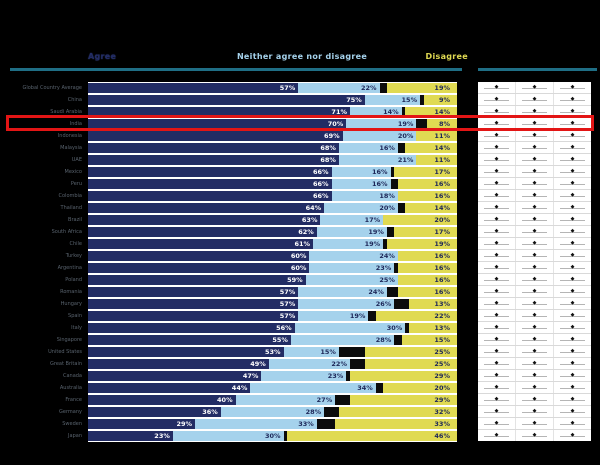 The image size is (600, 465). Describe the element at coordinates (436, 136) in the screenshot. I see `bar-segment-disagree: 11%` at that location.